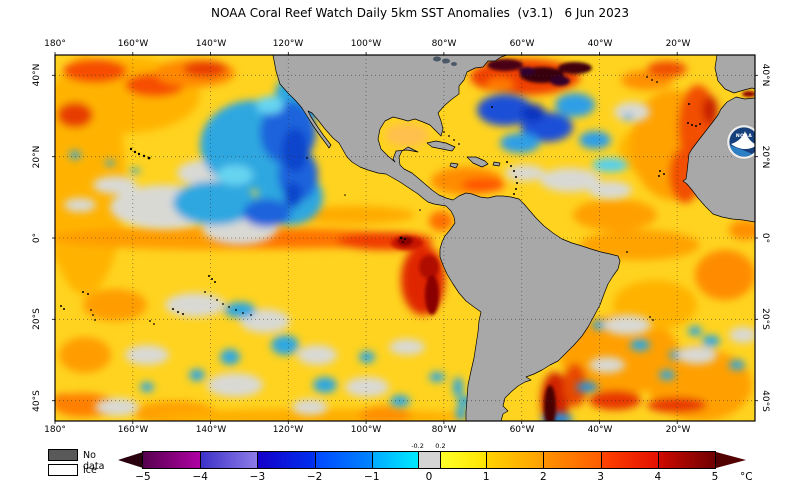 The width and height of the screenshot is (800, 488). Describe the element at coordinates (678, 44) in the screenshot. I see `lon-label-top-8: 20°W` at that location.